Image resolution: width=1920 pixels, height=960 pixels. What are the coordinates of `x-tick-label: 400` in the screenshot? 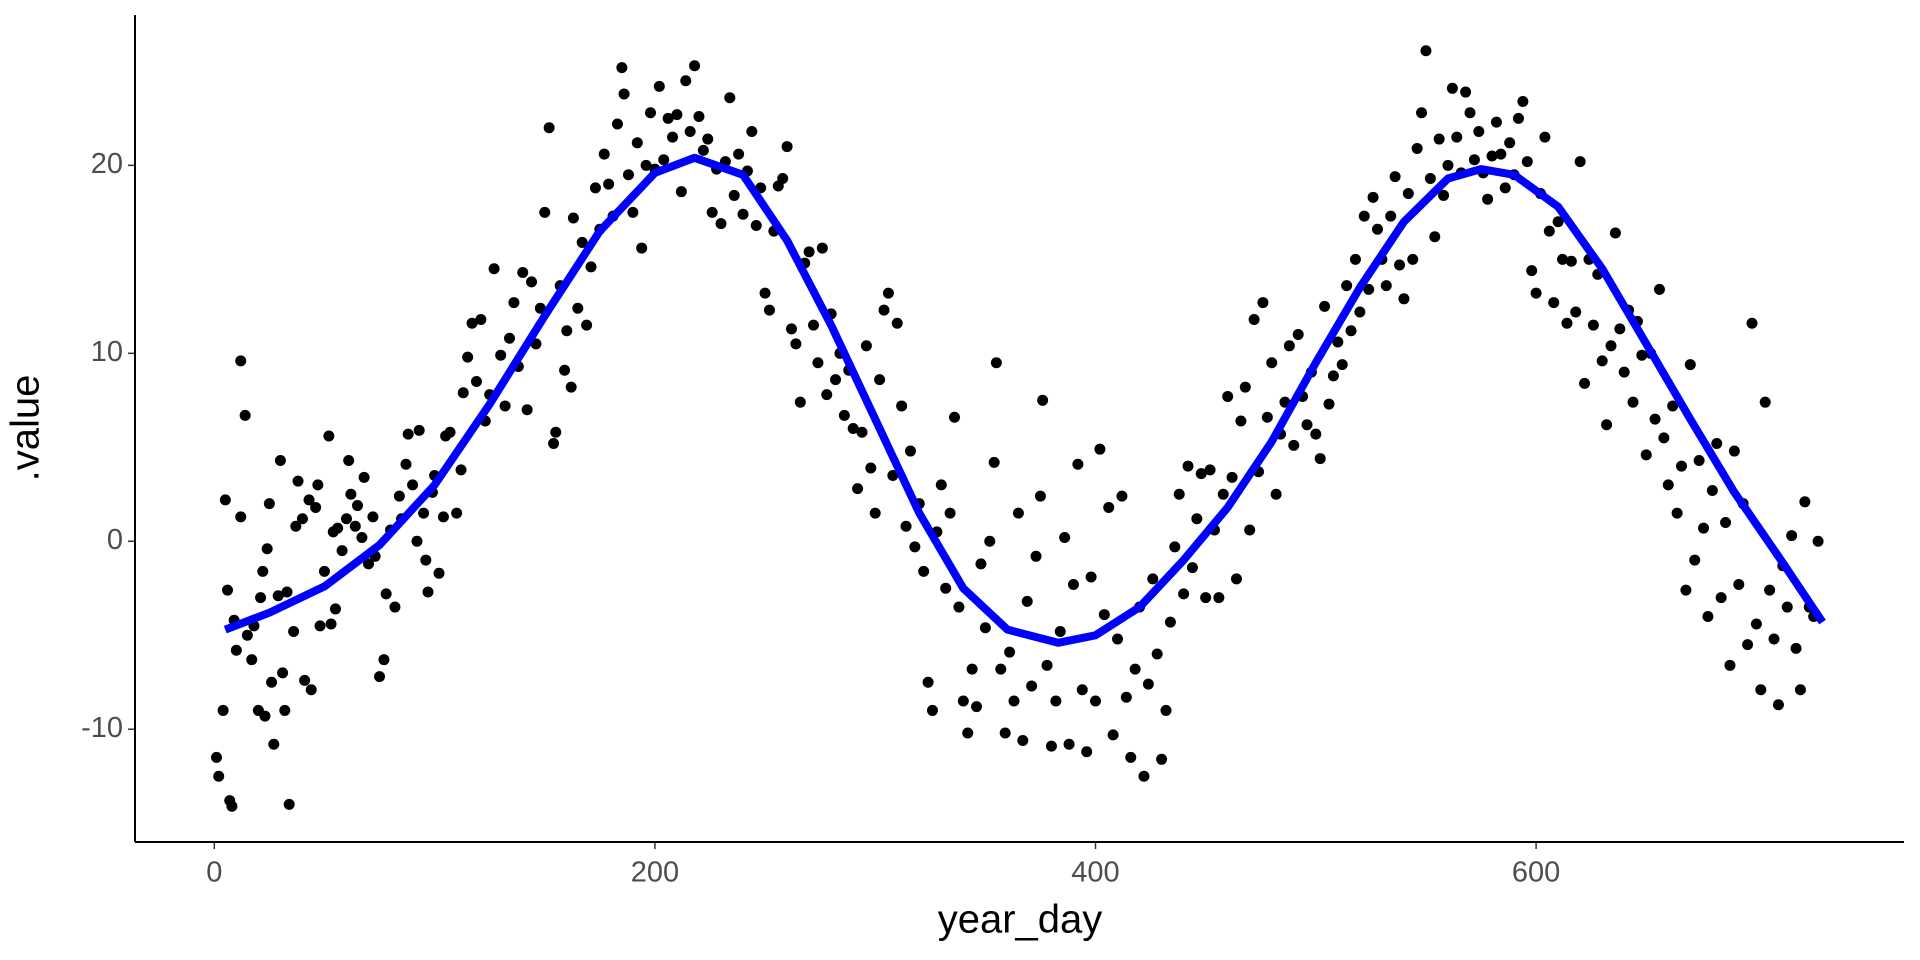 It's located at (1095, 873).